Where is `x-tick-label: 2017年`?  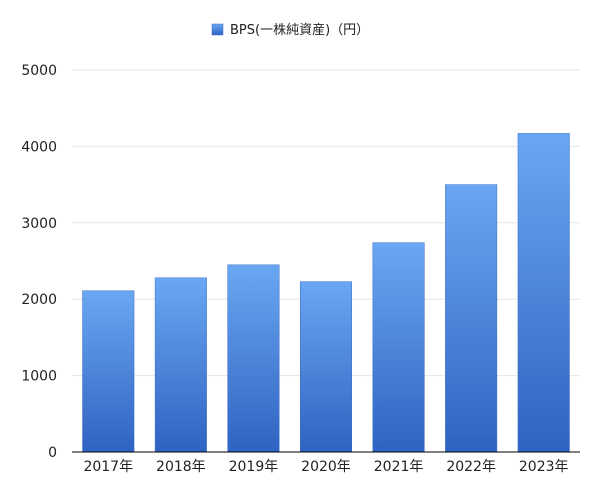
x-tick-label: 2017年 is located at coordinates (108, 467).